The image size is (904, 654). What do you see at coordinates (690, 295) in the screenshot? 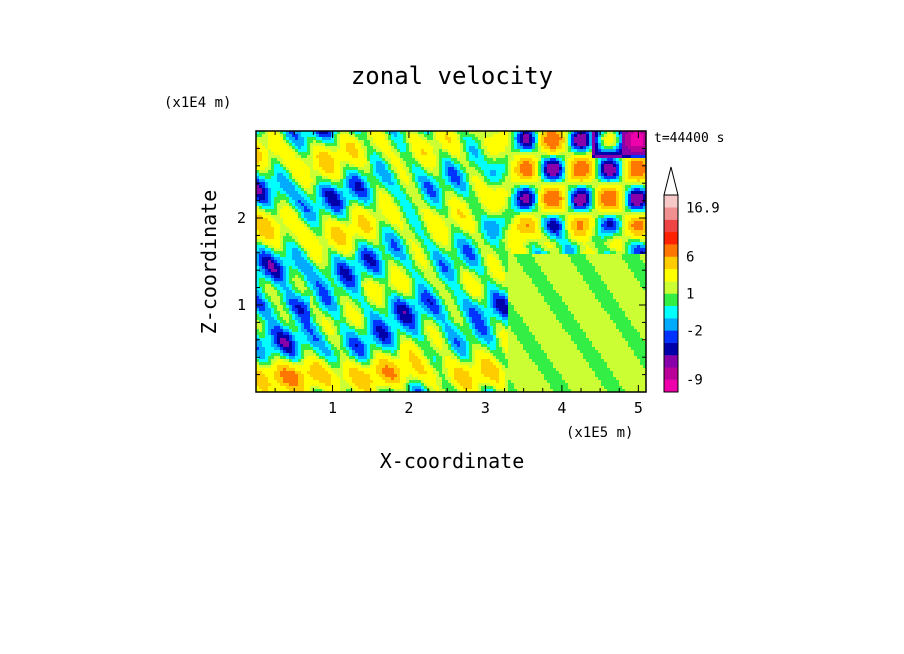
I see `colorbar-label: 1` at bounding box center [690, 295].